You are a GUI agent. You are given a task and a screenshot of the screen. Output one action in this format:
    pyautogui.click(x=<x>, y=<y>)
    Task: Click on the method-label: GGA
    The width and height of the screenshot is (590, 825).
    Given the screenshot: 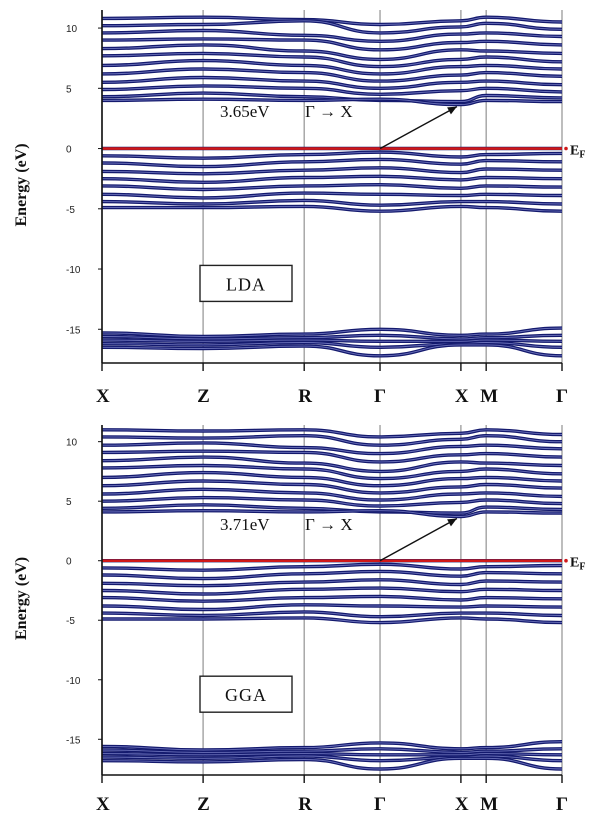 What is the action you would take?
    pyautogui.click(x=246, y=695)
    